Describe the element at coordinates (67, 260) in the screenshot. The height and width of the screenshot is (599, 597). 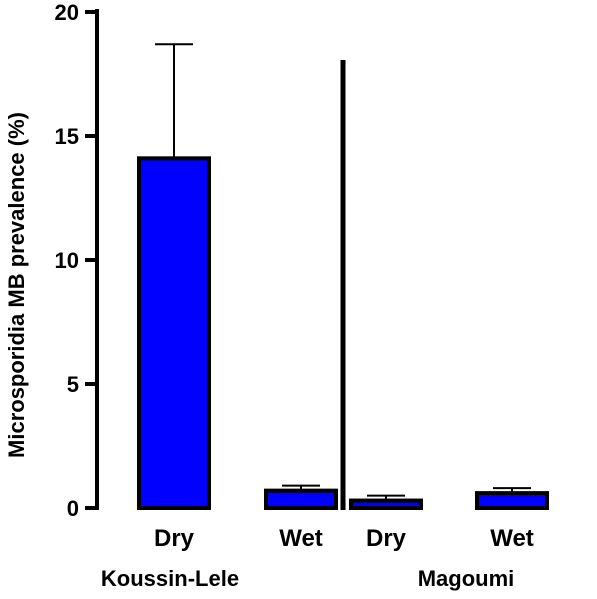
I see `y-tick-label: 10` at that location.